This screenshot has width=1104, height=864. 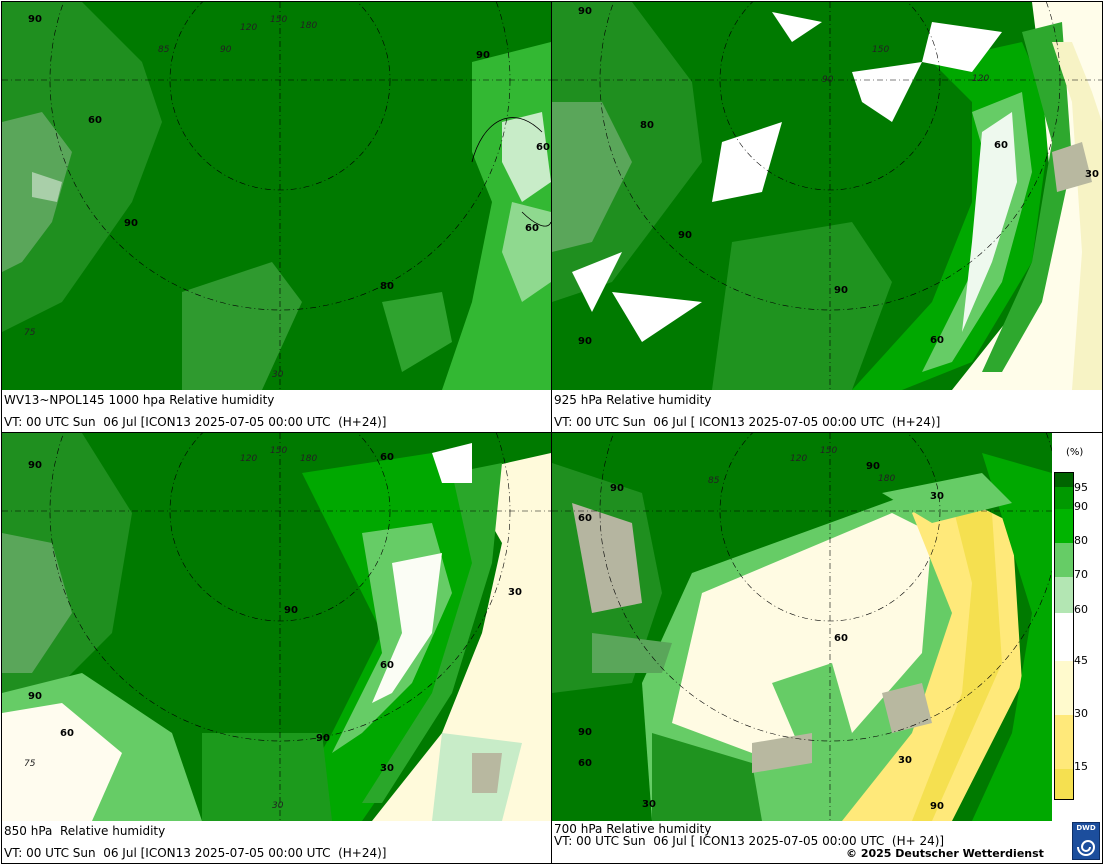 What do you see at coordinates (1086, 848) in the screenshot?
I see `spiral-icon` at bounding box center [1086, 848].